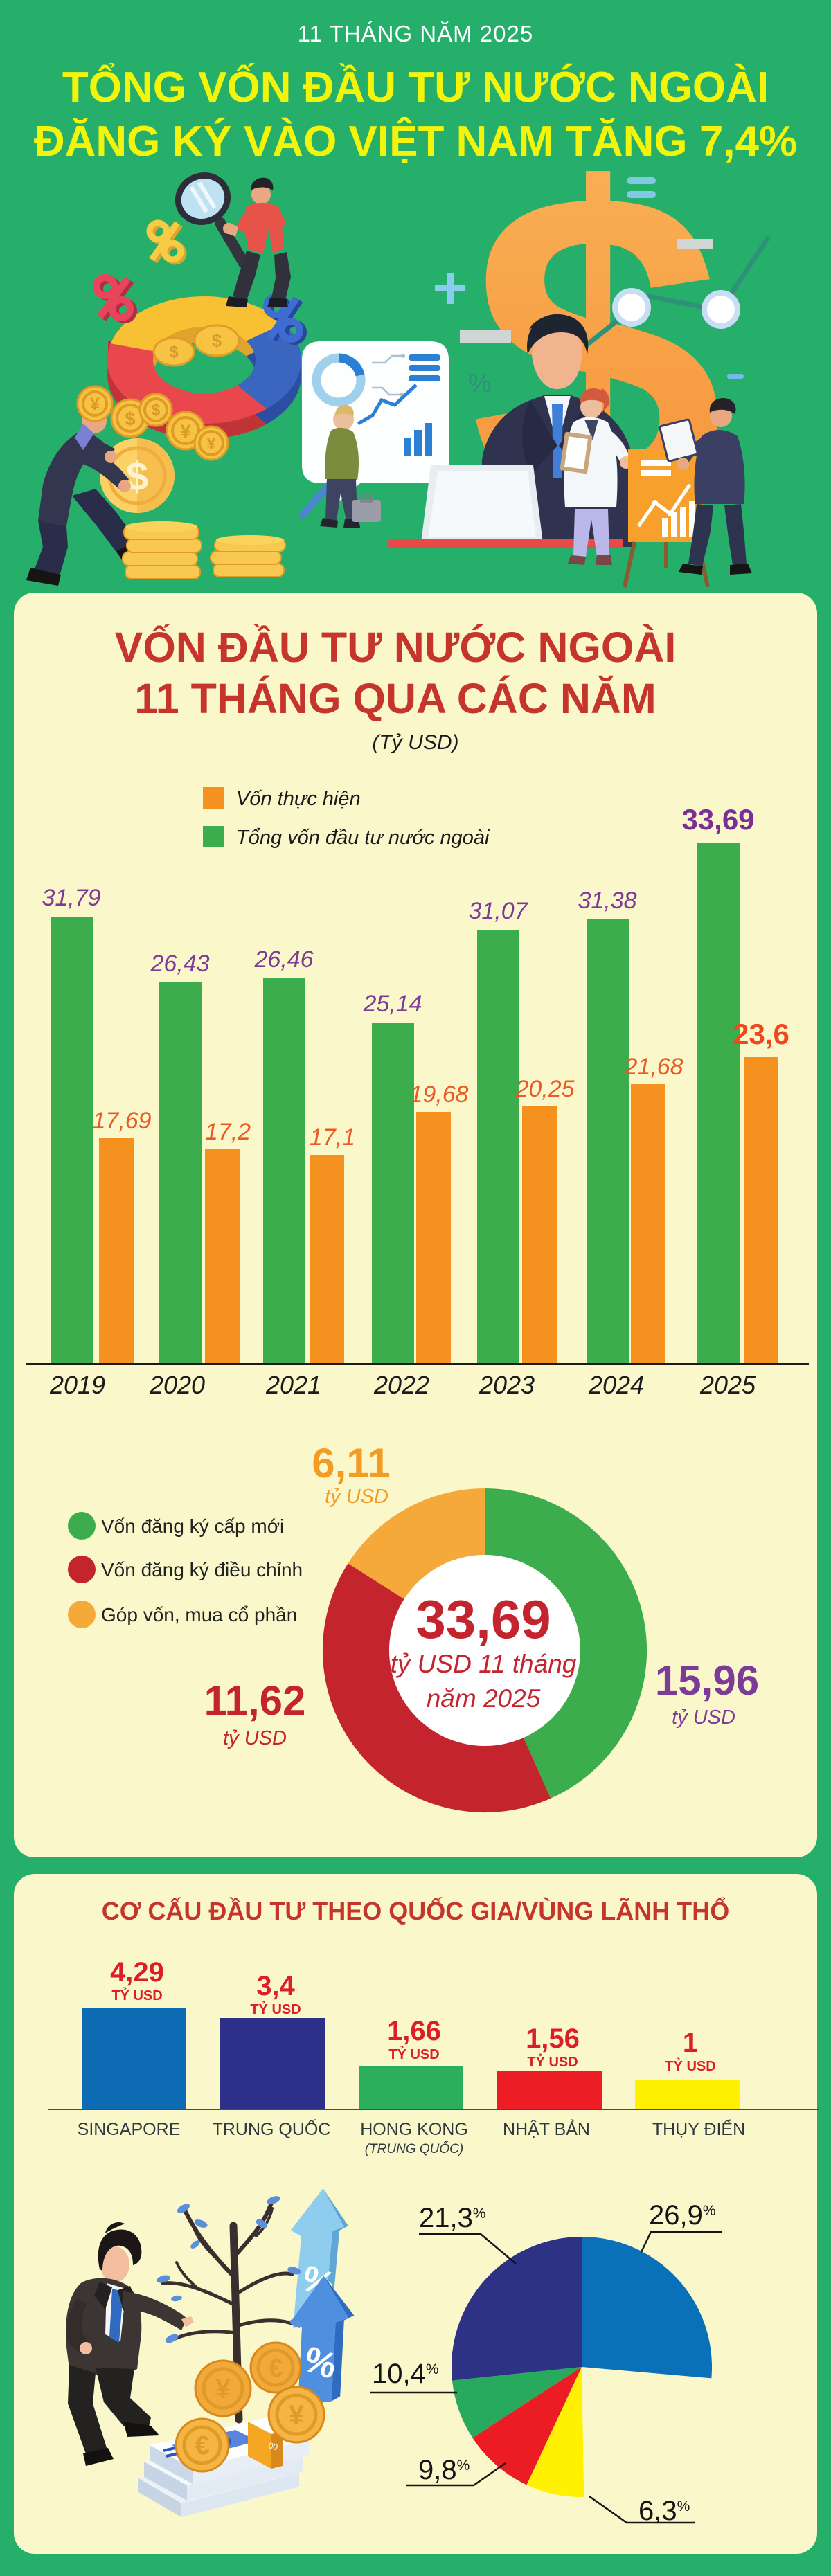 This screenshot has width=831, height=2576. What do you see at coordinates (273, 2446) in the screenshot?
I see `svg-text: 00` at bounding box center [273, 2446].